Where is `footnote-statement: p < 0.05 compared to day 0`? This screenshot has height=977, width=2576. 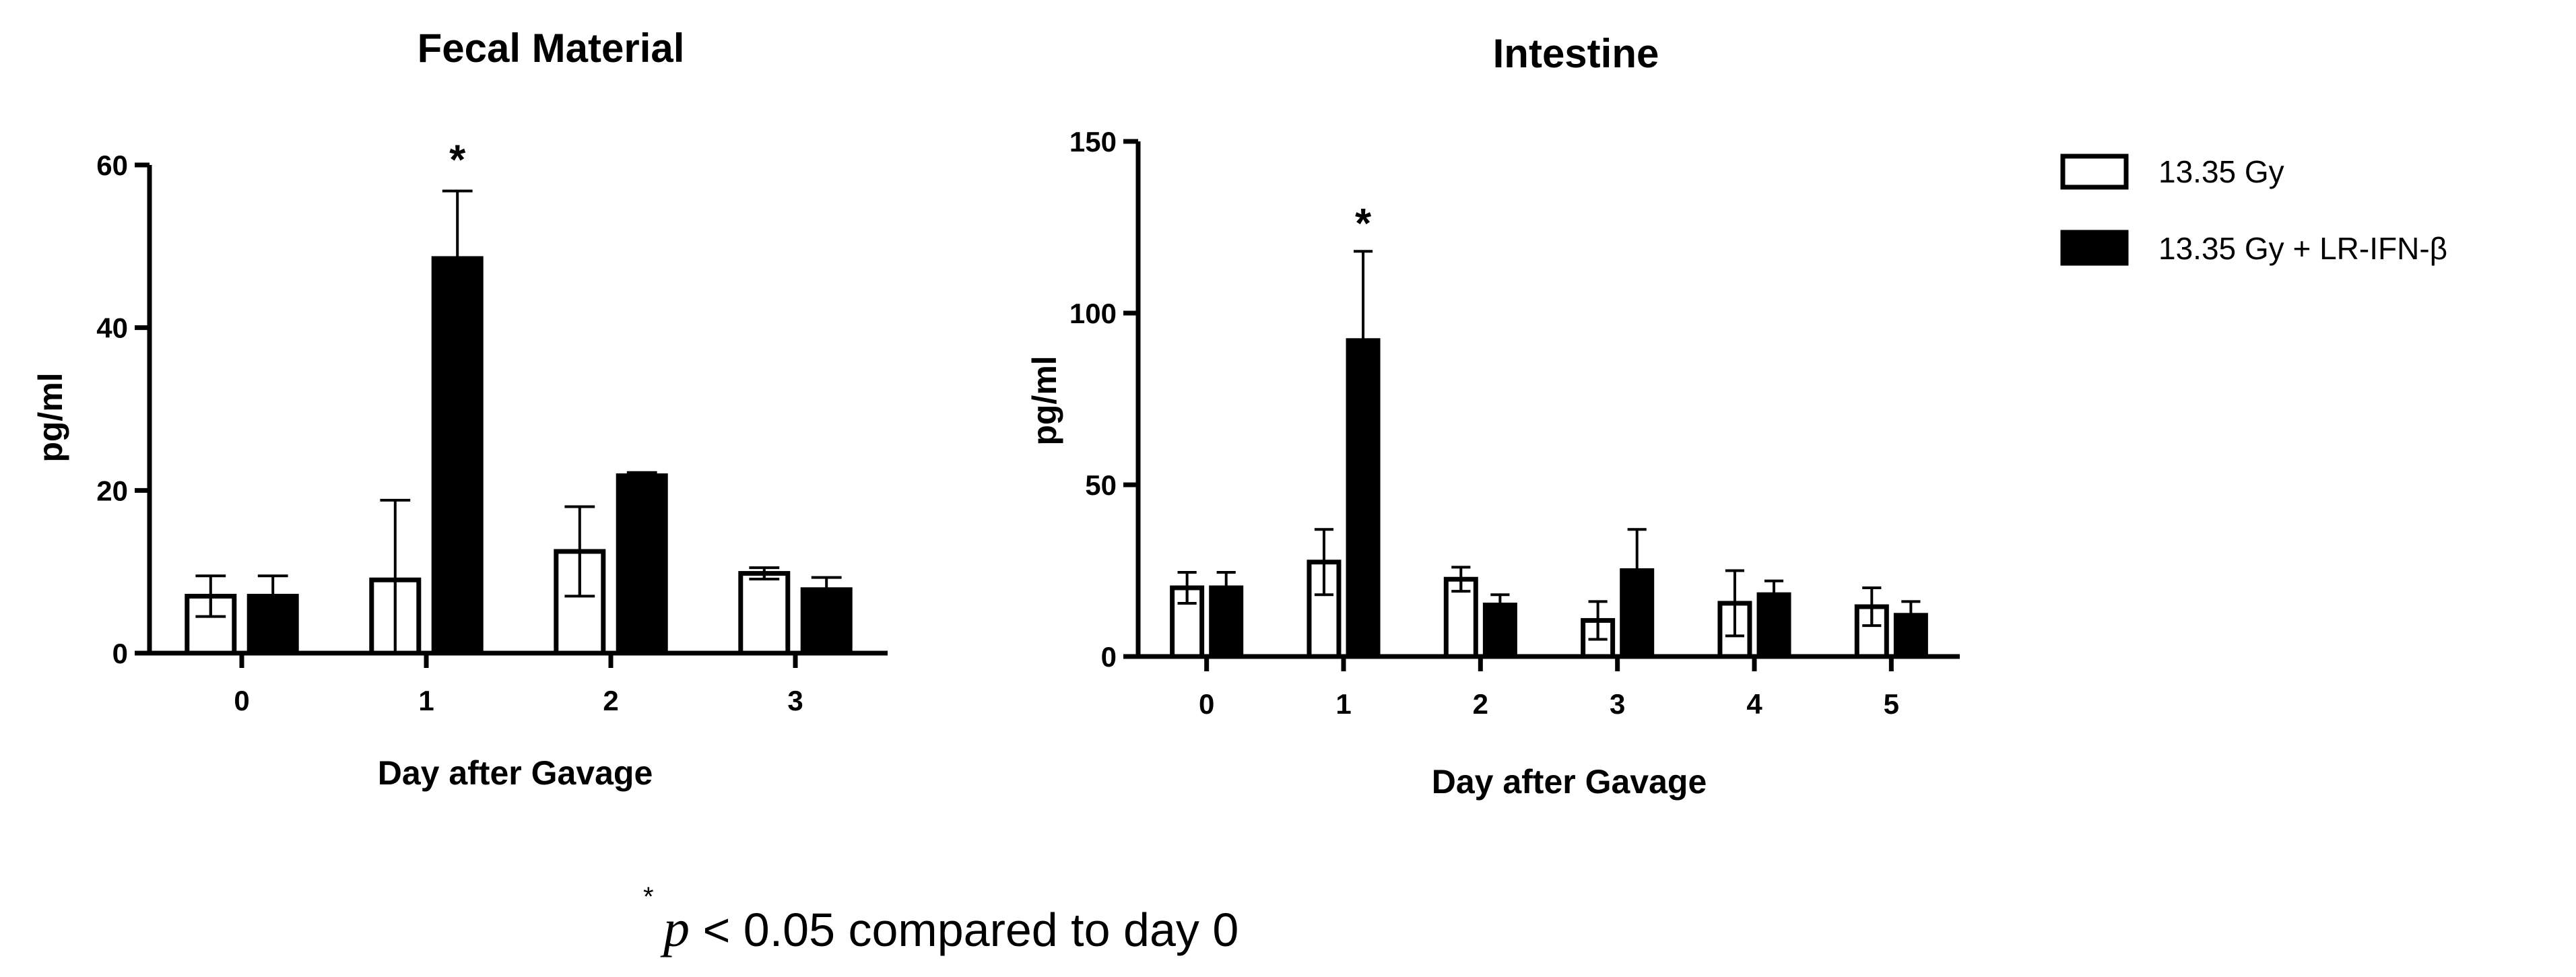
footnote-statement: p < 0.05 compared to day 0 is located at coordinates (949, 928).